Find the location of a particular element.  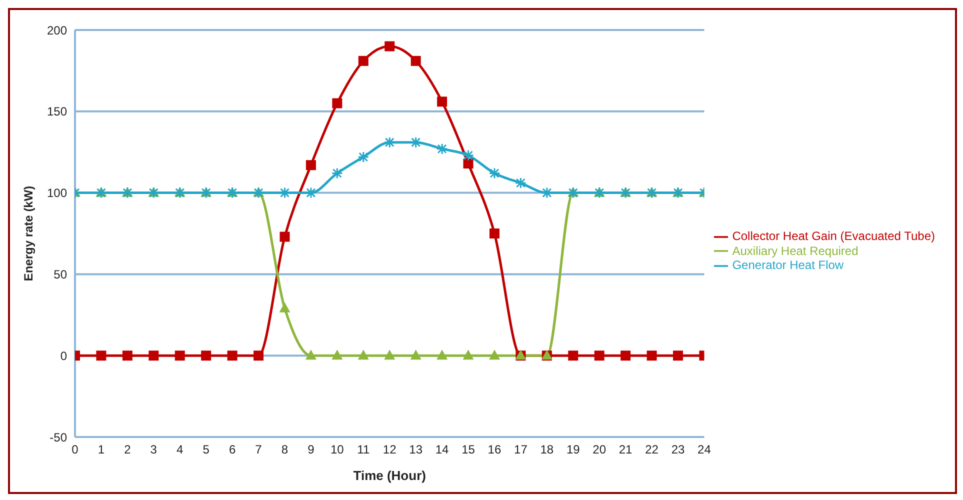

x-tick-label: 18 is located at coordinates (547, 449).